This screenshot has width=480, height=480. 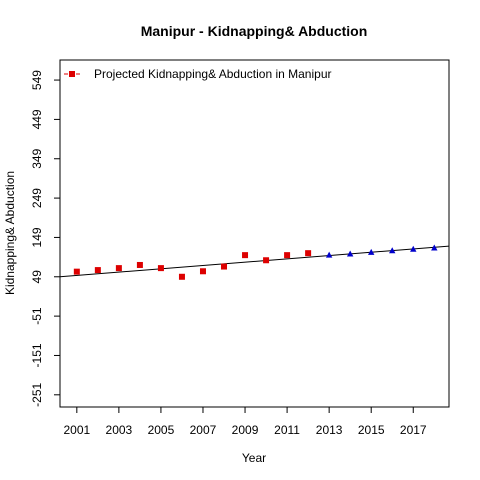 I want to click on data-points, so click(x=255, y=262).